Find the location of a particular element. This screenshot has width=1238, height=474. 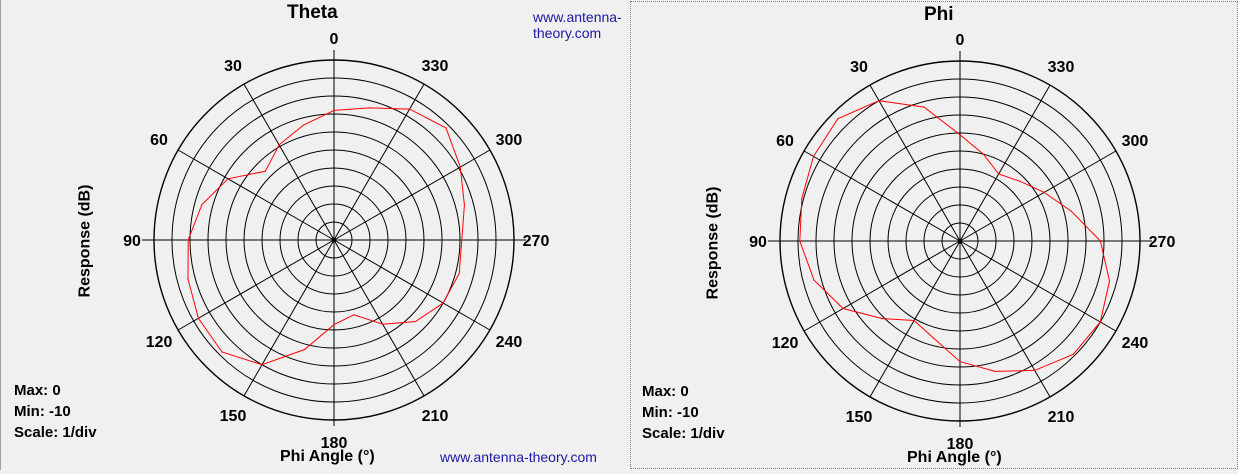

watermark-top: www.antenna-theory.com is located at coordinates (577, 25).